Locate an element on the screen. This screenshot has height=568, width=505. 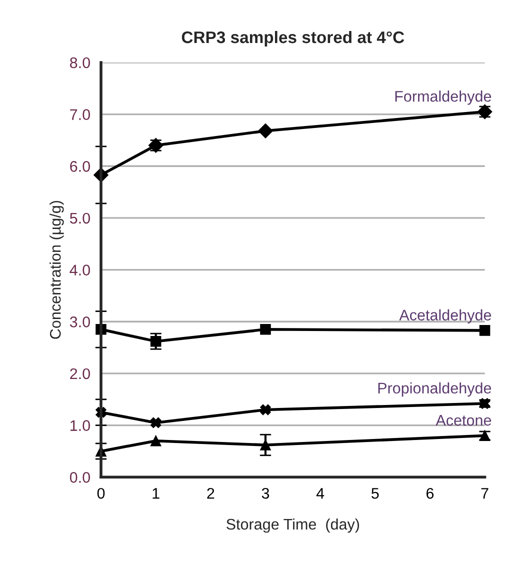
y-tick-label: 7.0 is located at coordinates (80, 114).